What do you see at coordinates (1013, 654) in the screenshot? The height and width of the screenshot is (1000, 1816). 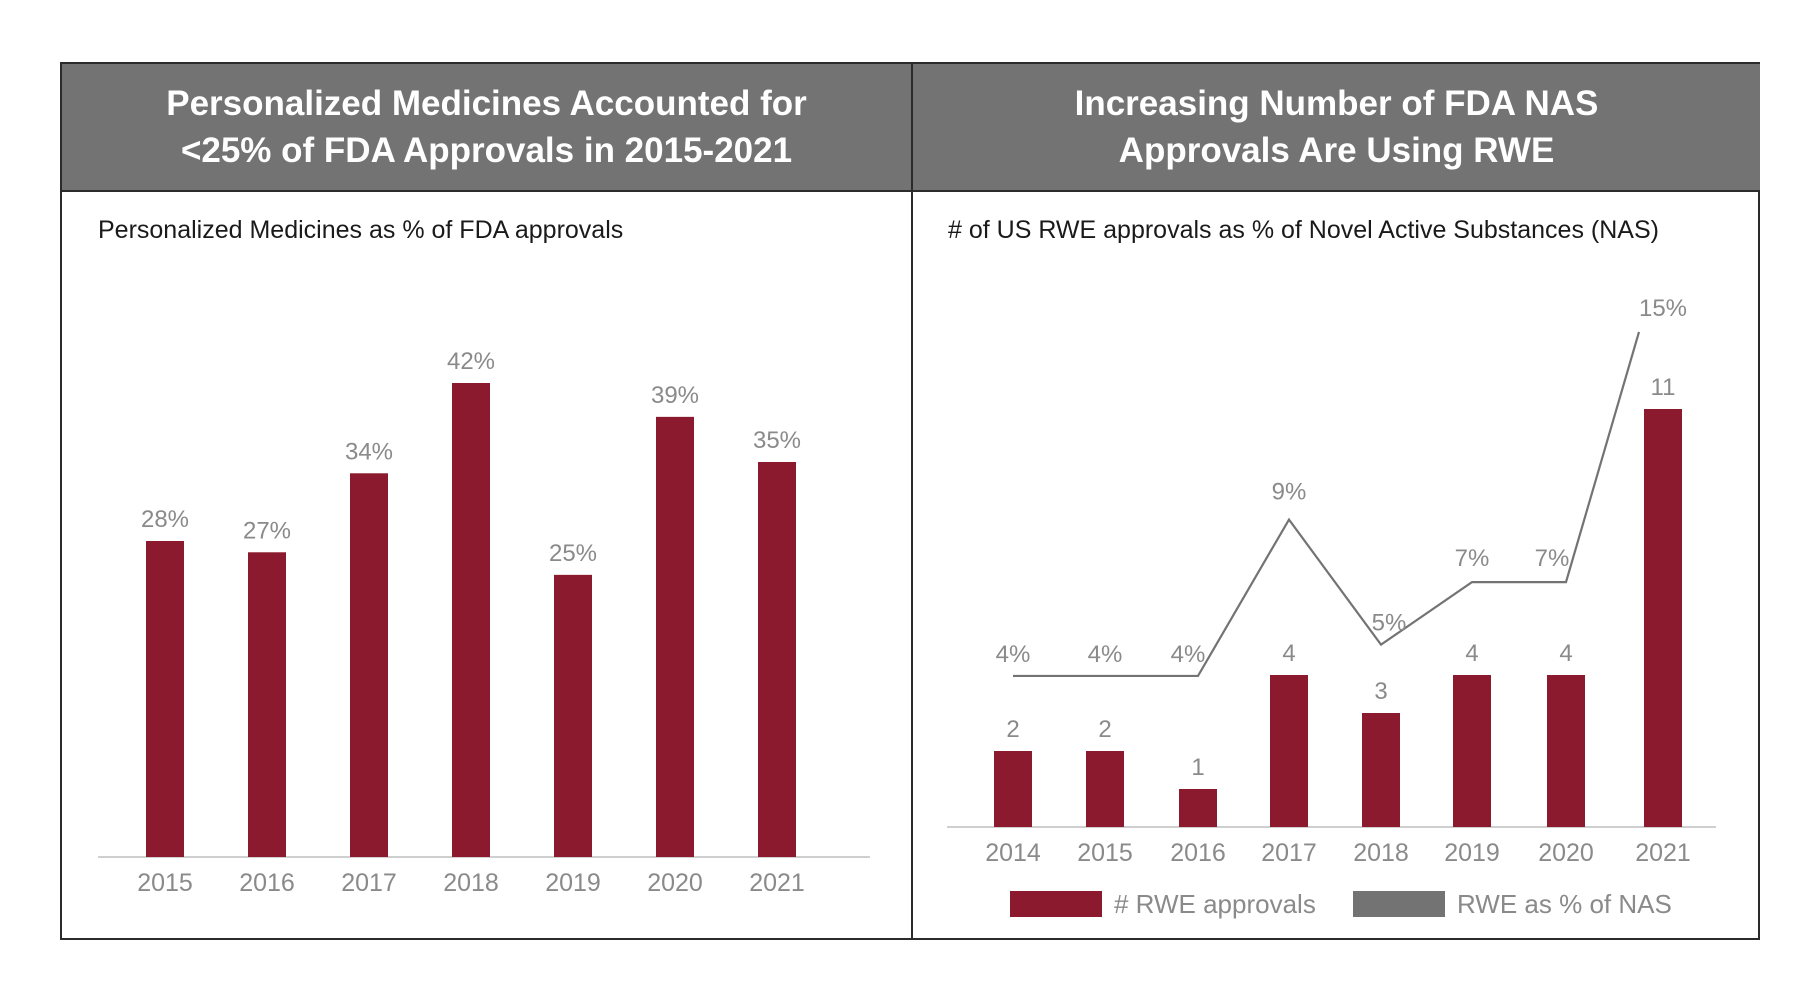 I see `line-value-label-2014: 4%` at bounding box center [1013, 654].